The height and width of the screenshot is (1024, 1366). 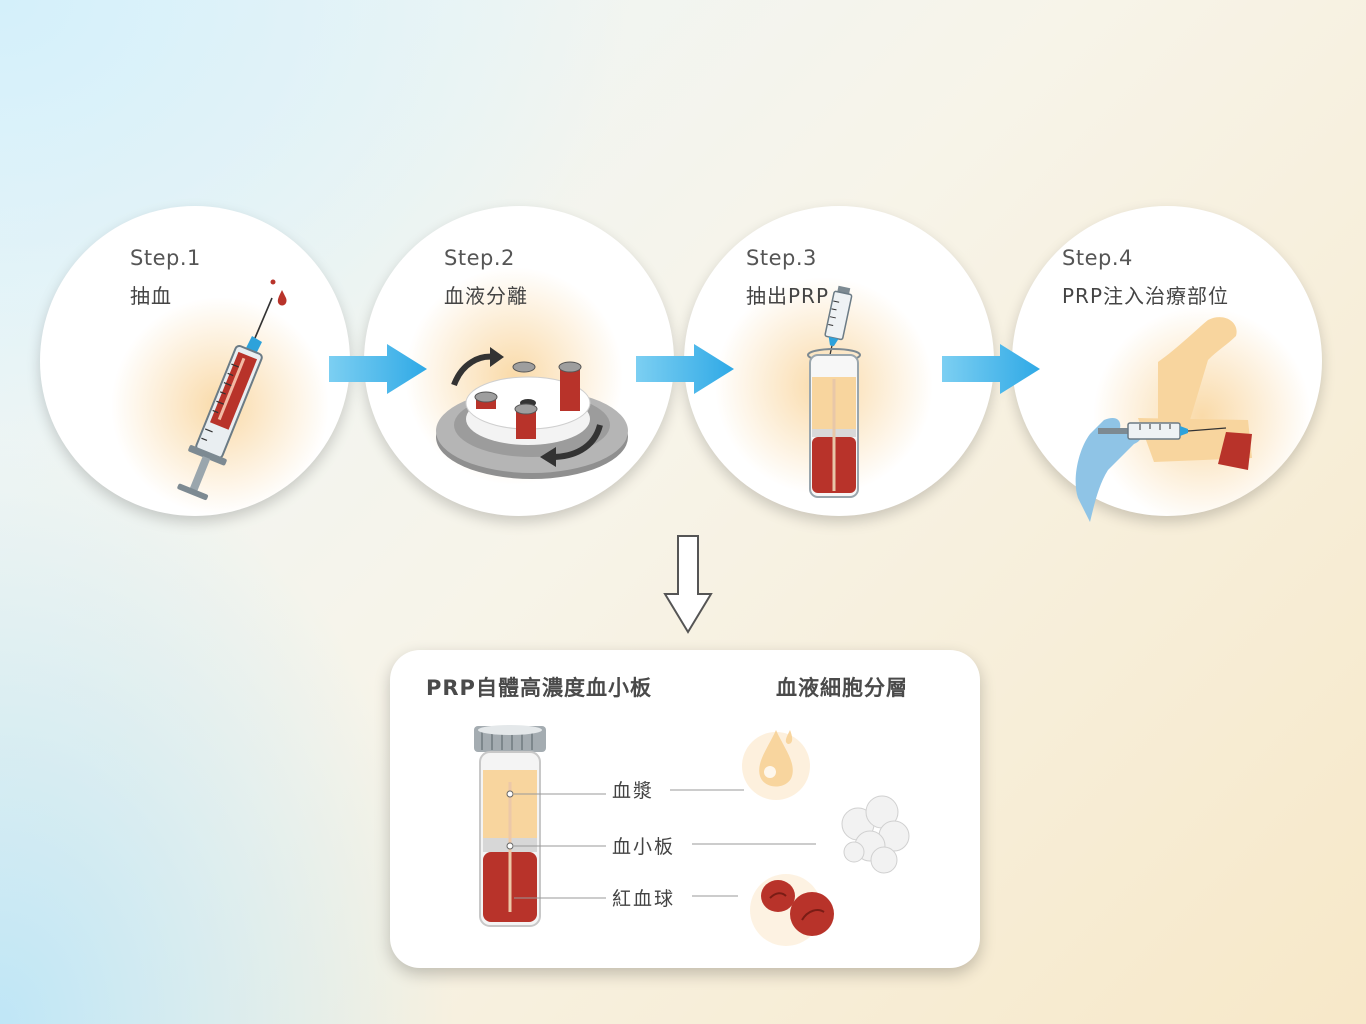 I want to click on step-4-subtitle: PRP注入治療部位, so click(x=1146, y=296).